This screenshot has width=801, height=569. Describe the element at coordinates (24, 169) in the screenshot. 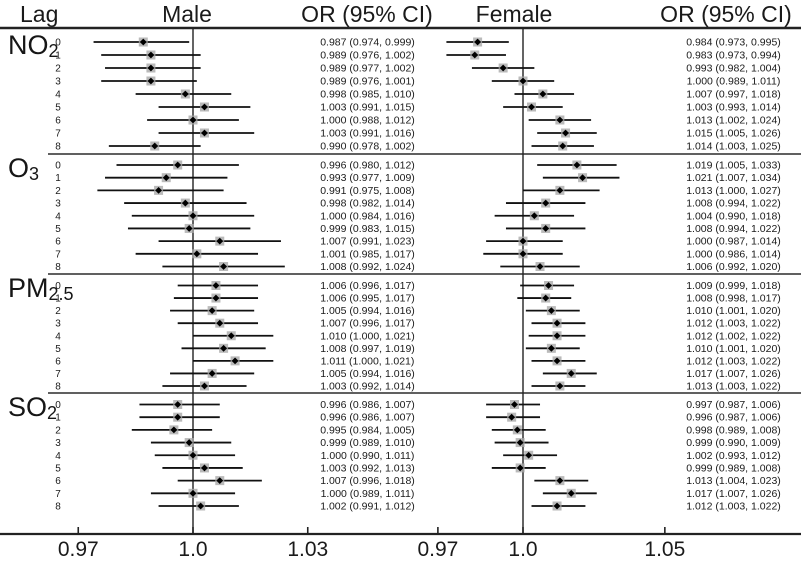

I see `group-label-o3: O3` at that location.